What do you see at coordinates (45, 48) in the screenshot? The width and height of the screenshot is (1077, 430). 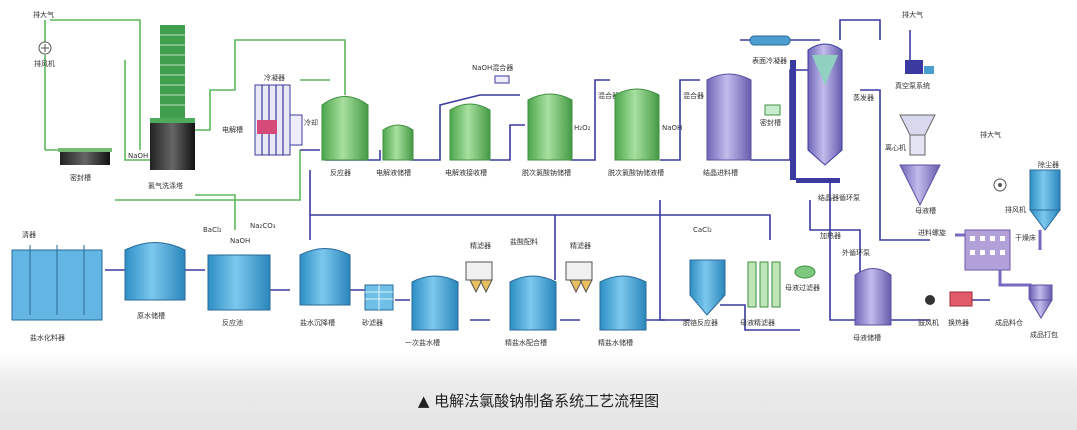 I see `exhaust-fan-left` at bounding box center [45, 48].